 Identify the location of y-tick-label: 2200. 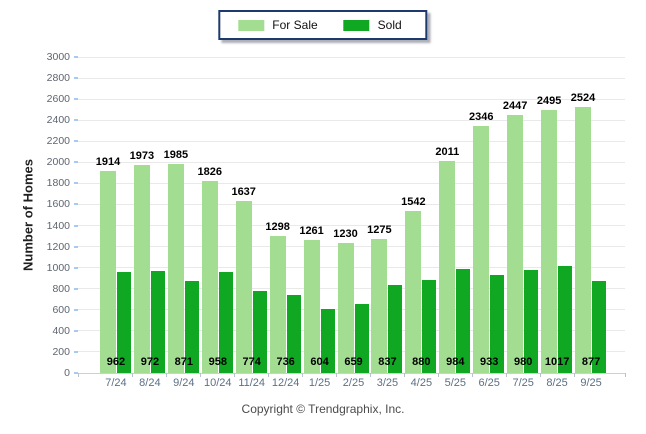
(58, 141).